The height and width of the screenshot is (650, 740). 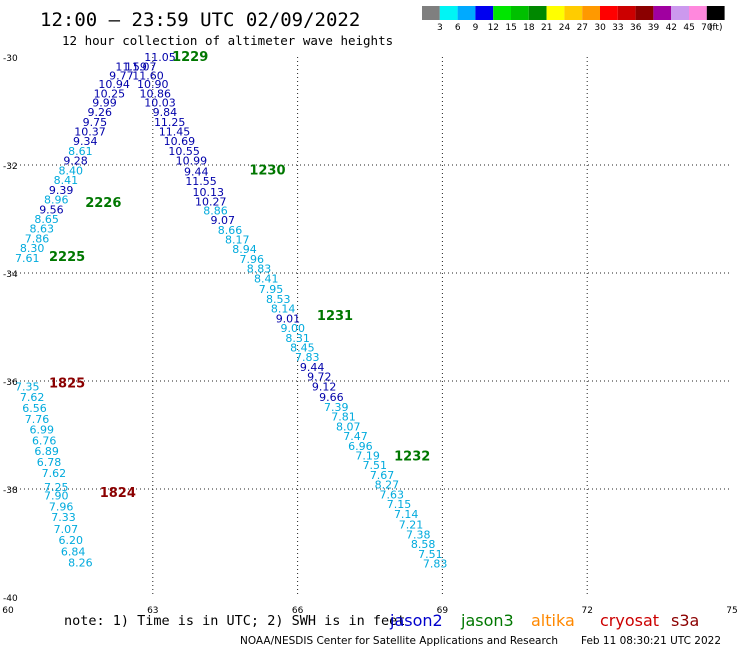 What do you see at coordinates (493, 28) in the screenshot?
I see `colorbar-label: 12` at bounding box center [493, 28].